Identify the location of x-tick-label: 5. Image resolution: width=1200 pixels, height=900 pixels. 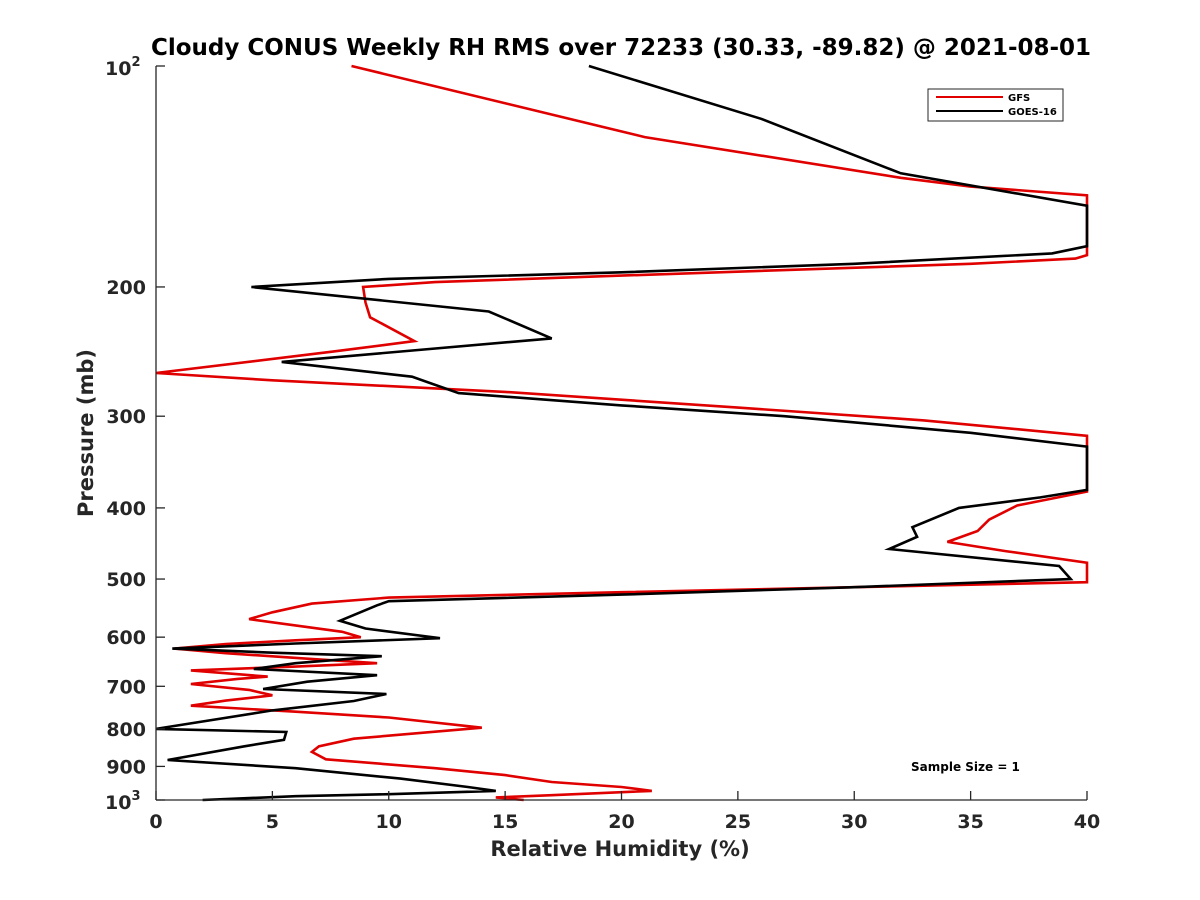
(272, 822).